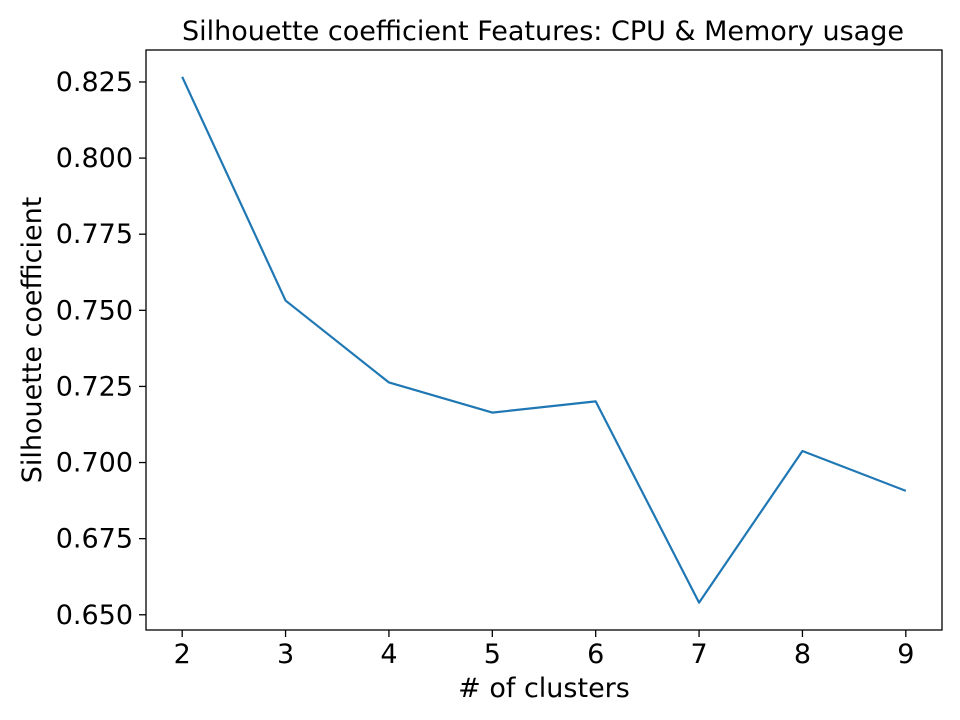  What do you see at coordinates (94, 310) in the screenshot?
I see `y-tick-label: 0.750` at bounding box center [94, 310].